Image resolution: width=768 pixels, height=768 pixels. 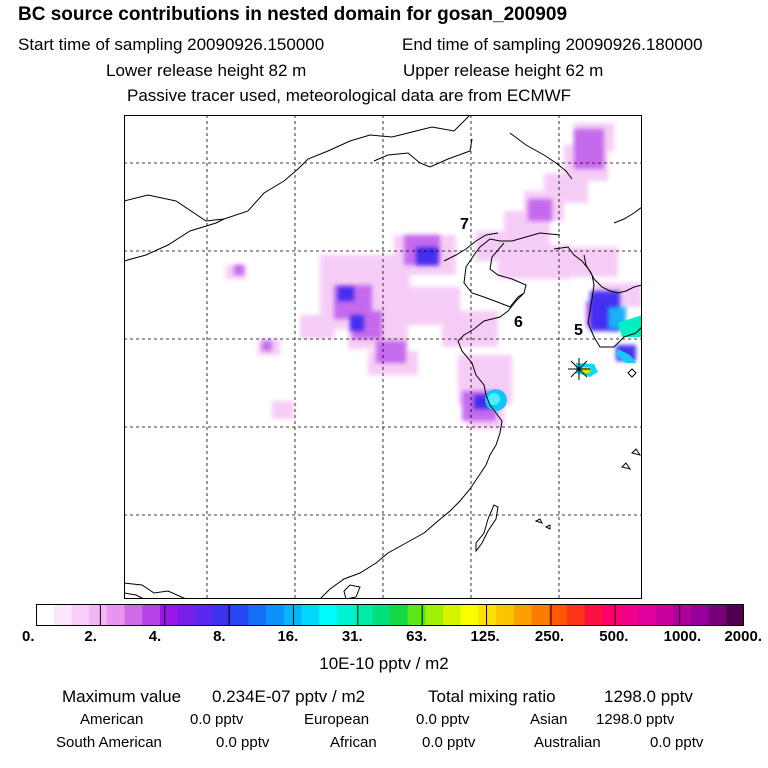 I want to click on colorbar-tick-label: 0., so click(x=28, y=636).